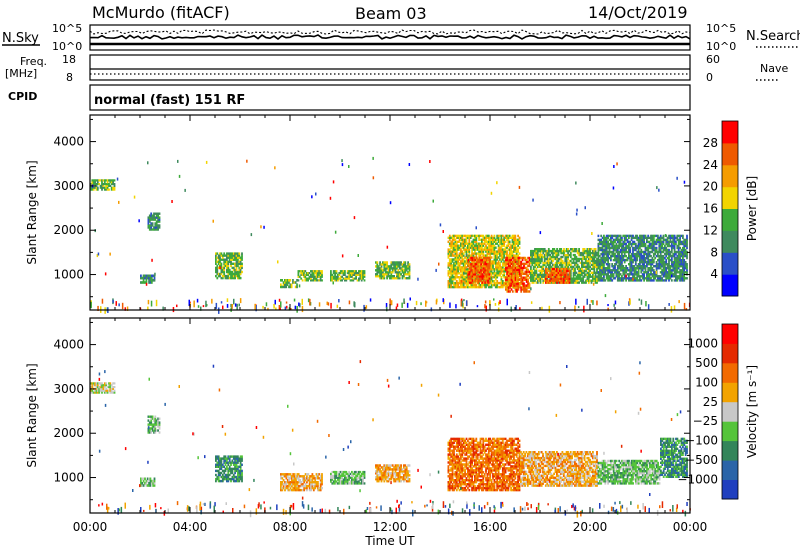  I want to click on nsearch-top-tick: 10^5, so click(721, 28).